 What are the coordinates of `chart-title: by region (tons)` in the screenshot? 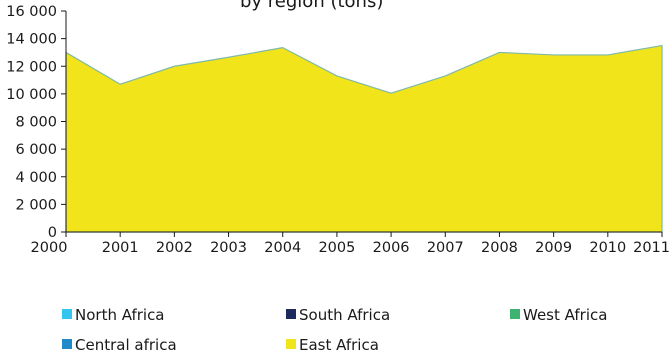 It's located at (312, 6).